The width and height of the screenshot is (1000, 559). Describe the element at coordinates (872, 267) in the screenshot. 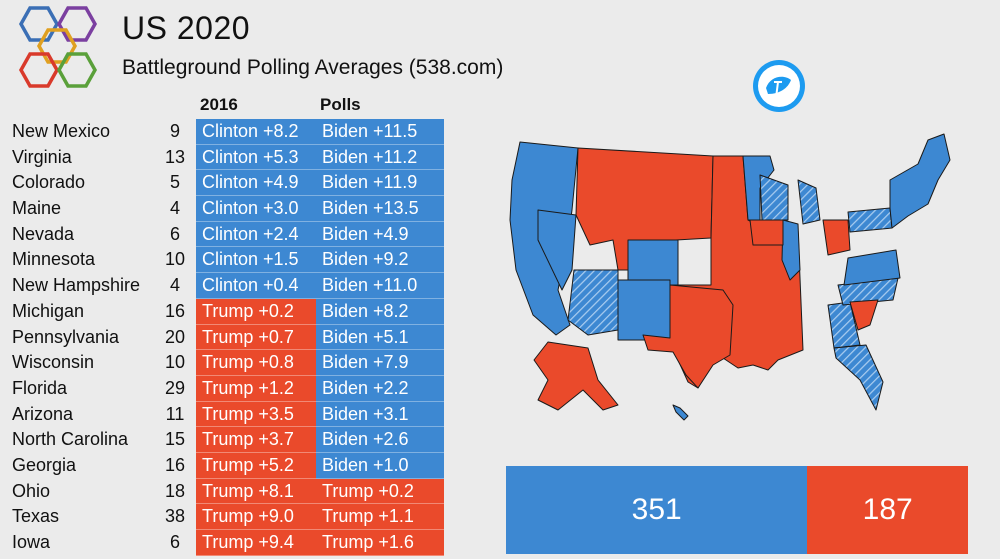

I see `map-state-virginia` at that location.